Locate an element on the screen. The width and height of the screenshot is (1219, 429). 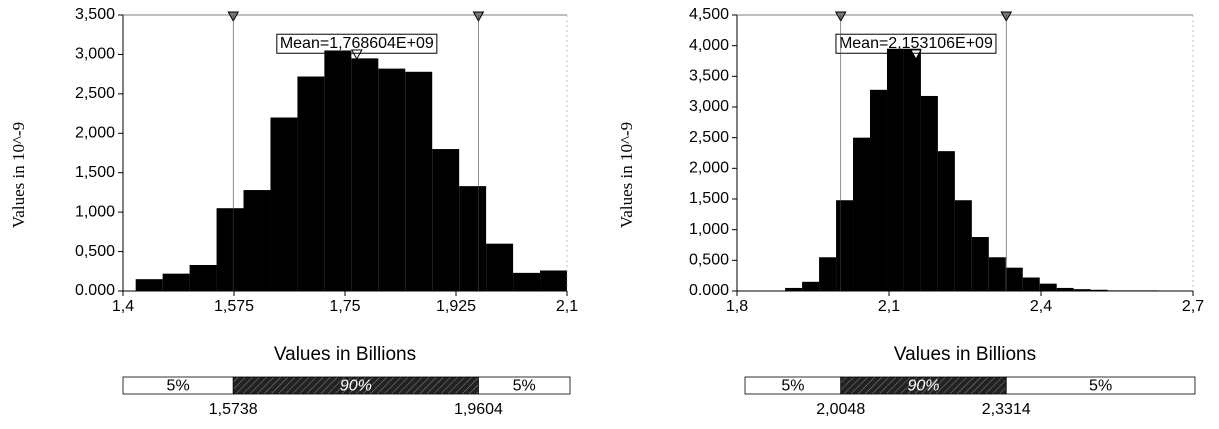
x-tick-label: 1,75 is located at coordinates (344, 306).